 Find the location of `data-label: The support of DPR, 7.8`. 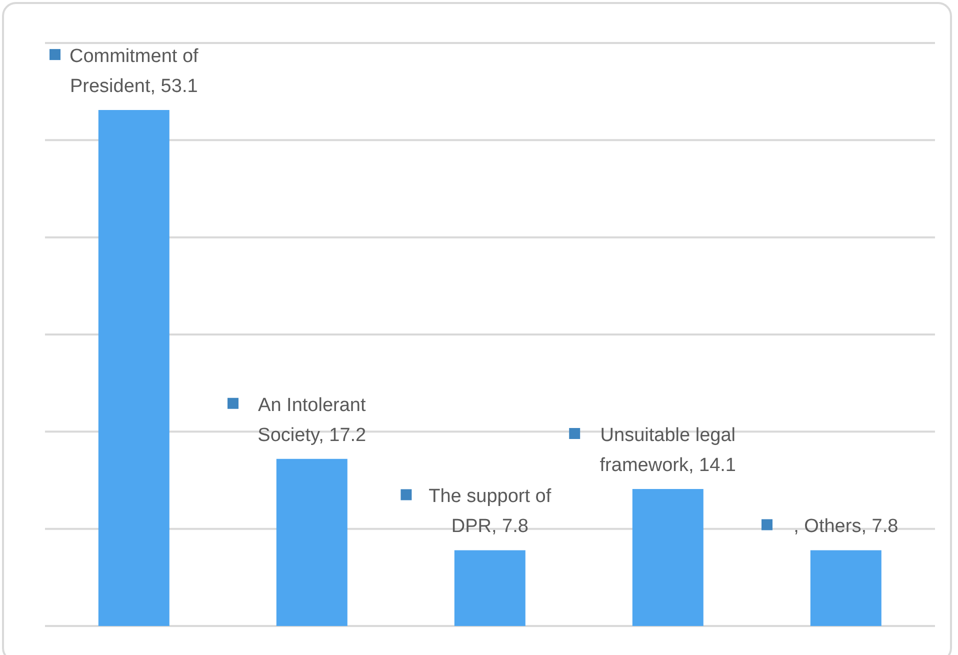

data-label: The support of DPR, 7.8 is located at coordinates (490, 512).